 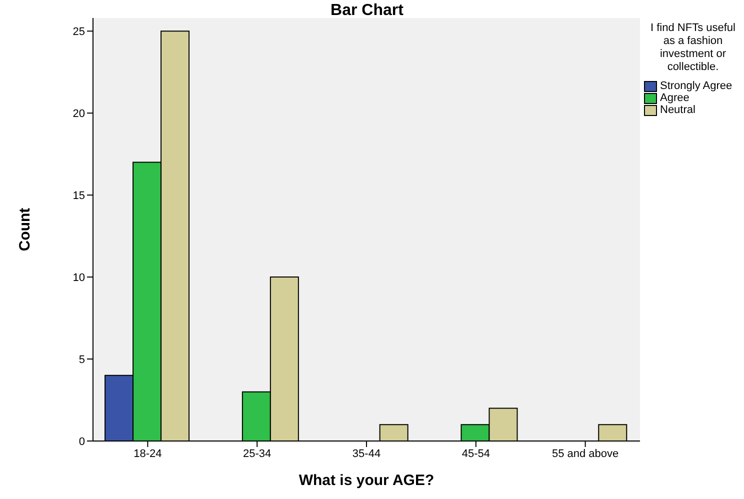 What do you see at coordinates (693, 48) in the screenshot?
I see `legend-title: I find NFTs useful as a fashion investment or collectible.` at bounding box center [693, 48].